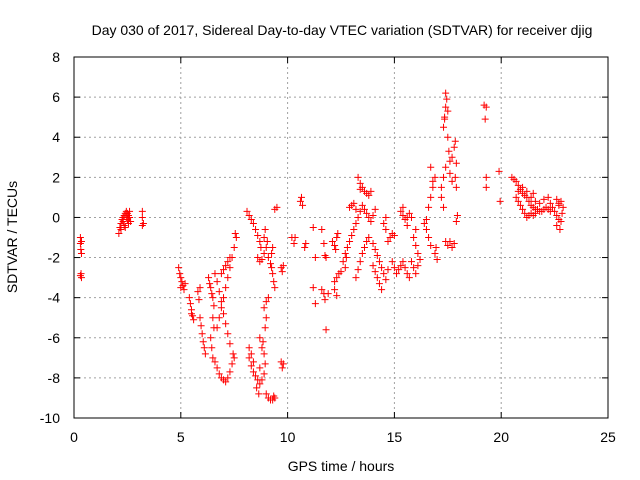 The height and width of the screenshot is (480, 640). I want to click on y-tick-label: 0, so click(56, 217).